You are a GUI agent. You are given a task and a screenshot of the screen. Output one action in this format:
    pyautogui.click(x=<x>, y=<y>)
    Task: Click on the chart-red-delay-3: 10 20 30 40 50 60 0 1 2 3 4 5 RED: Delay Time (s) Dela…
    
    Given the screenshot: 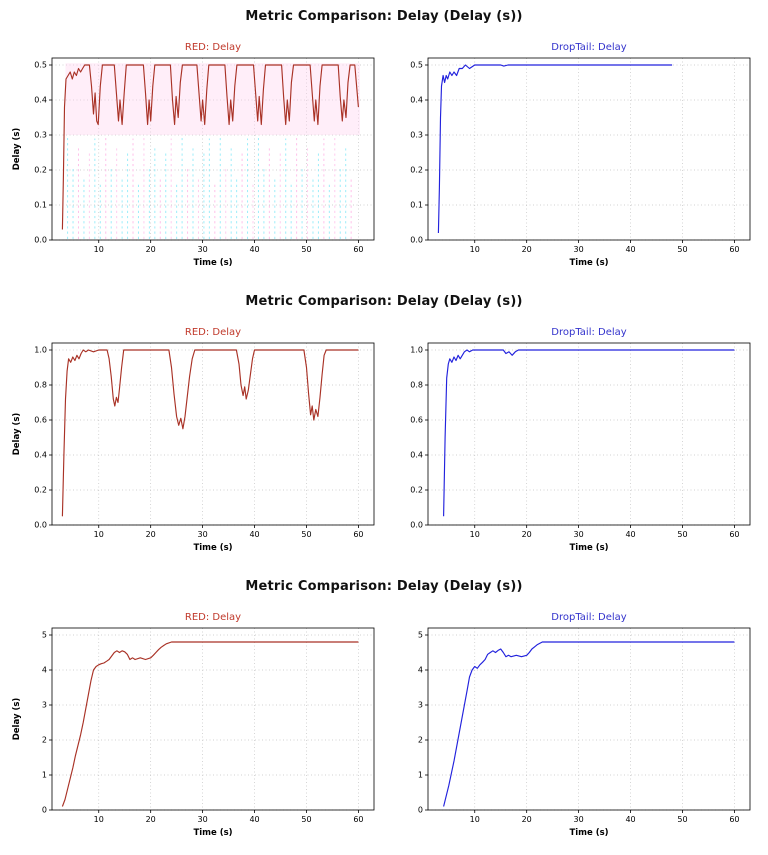 What is the action you would take?
    pyautogui.click(x=193, y=725)
    